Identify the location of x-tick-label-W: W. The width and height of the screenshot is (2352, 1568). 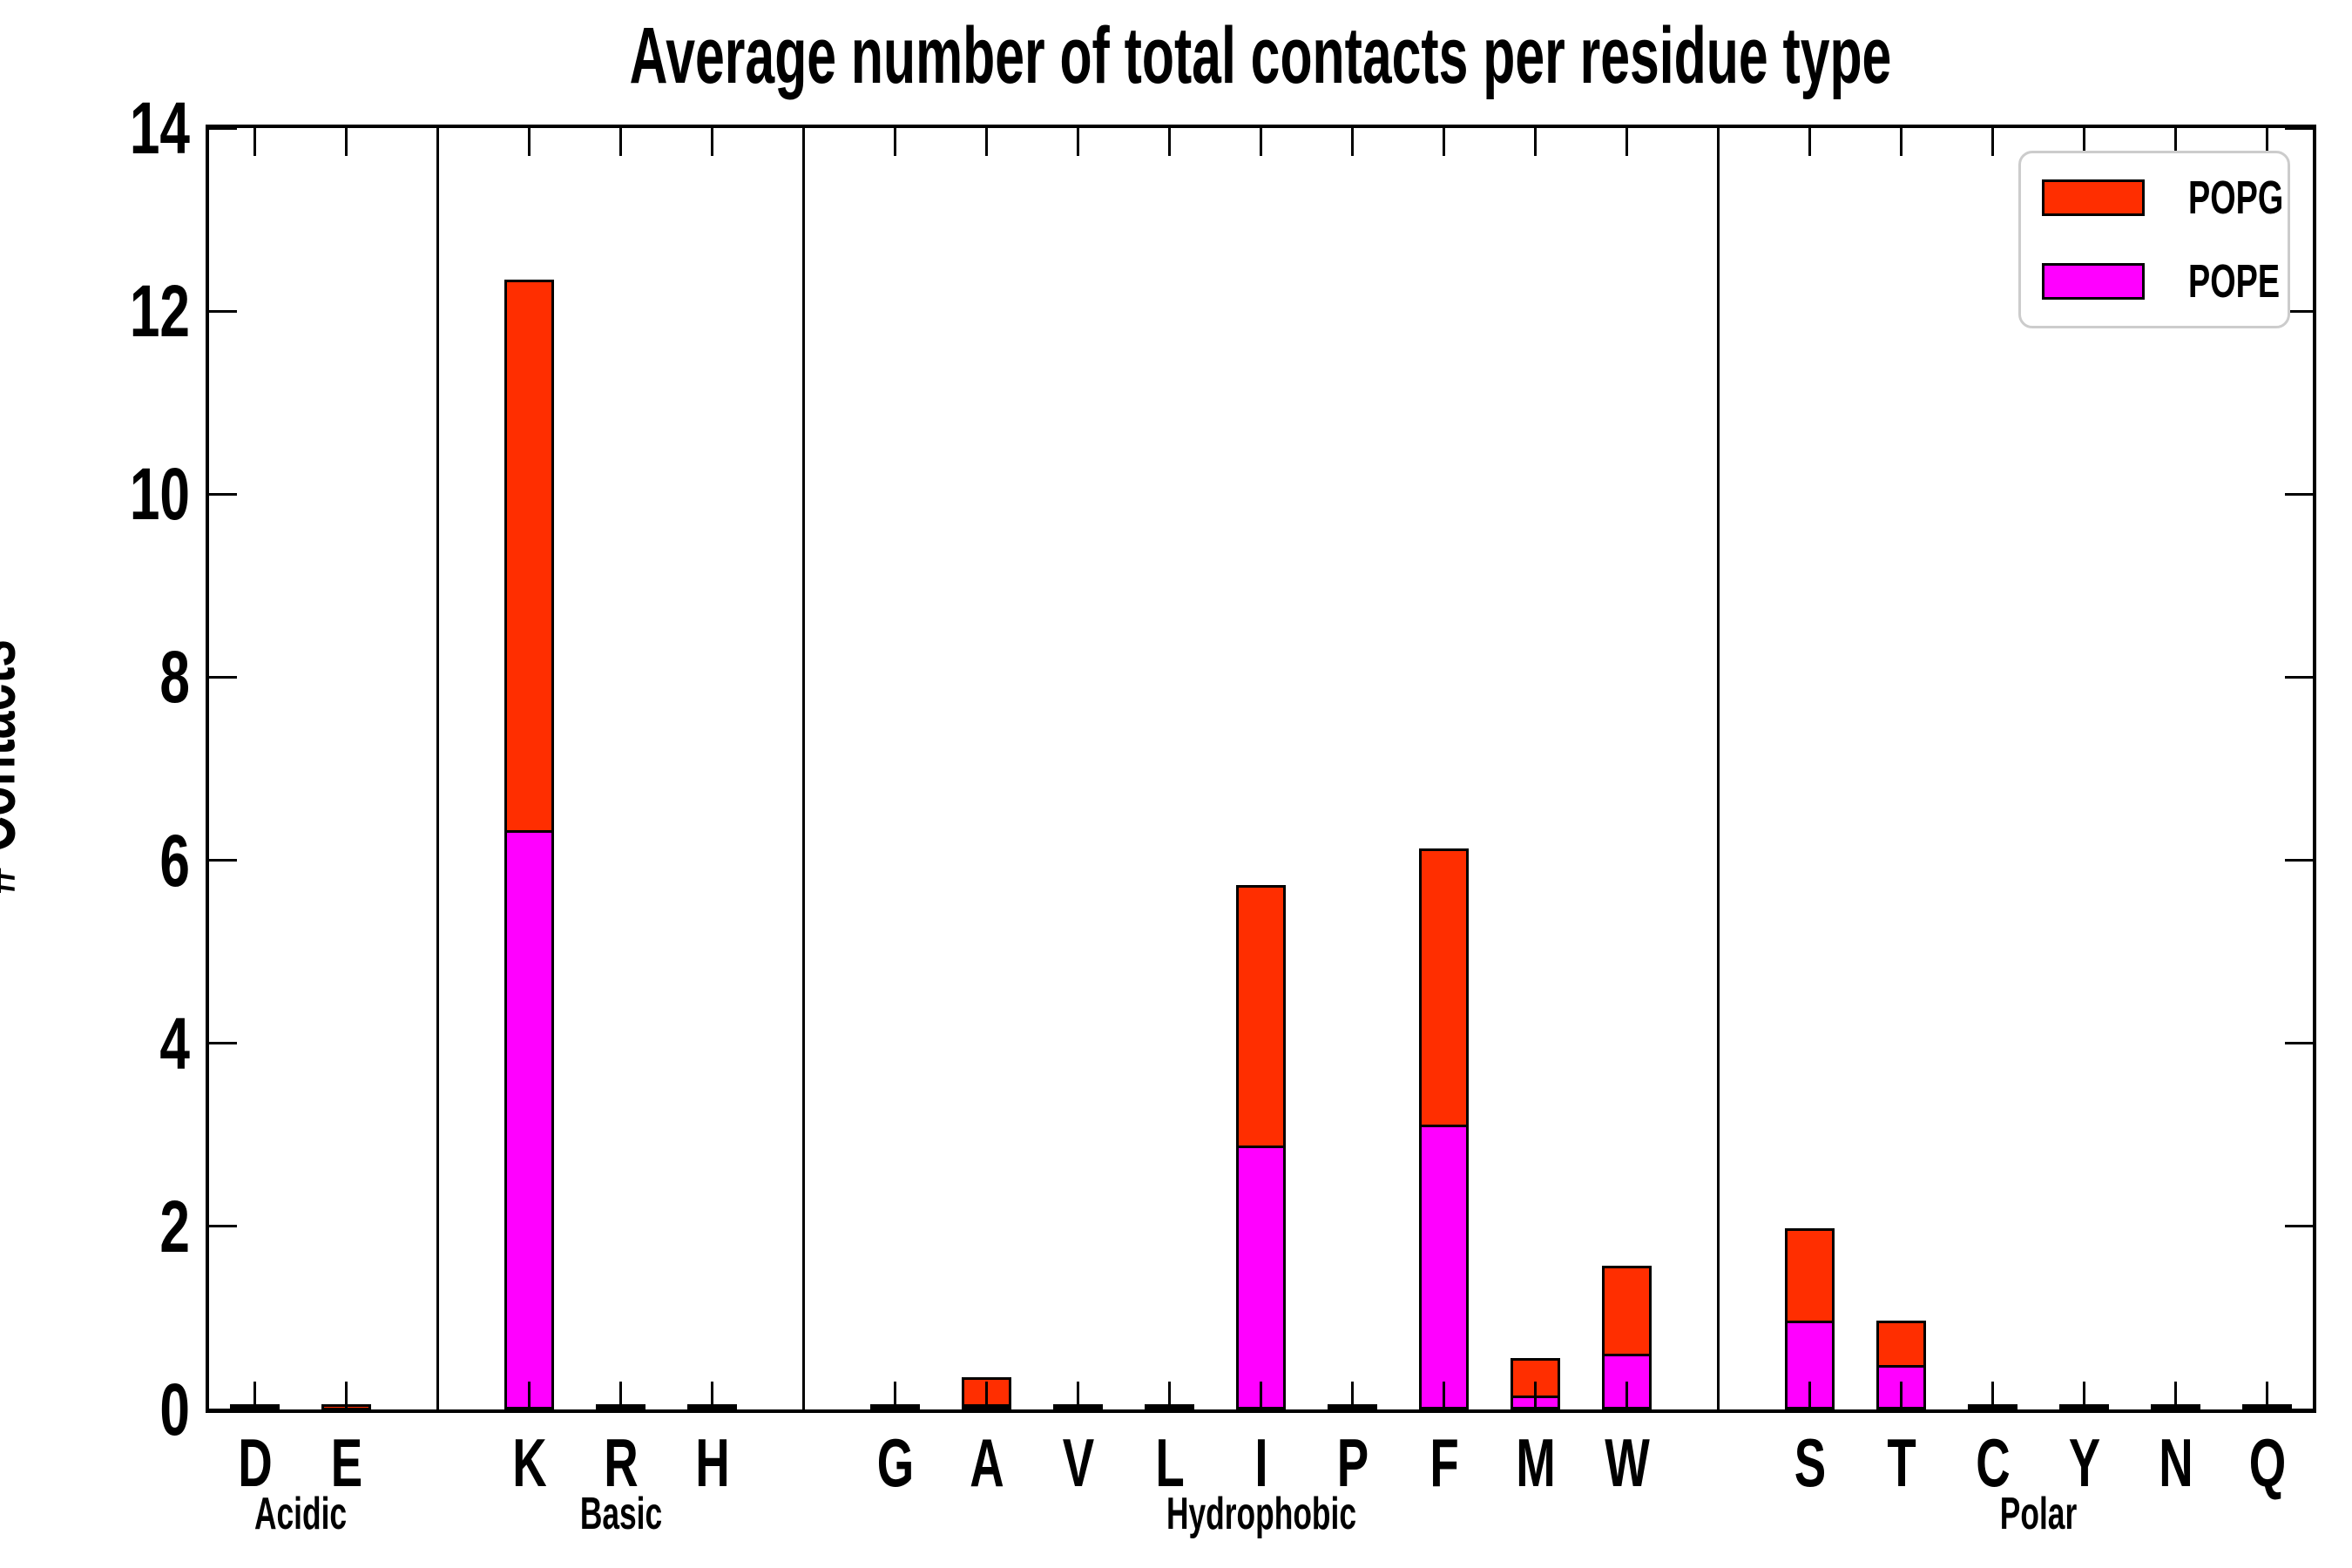
(1648, 1463).